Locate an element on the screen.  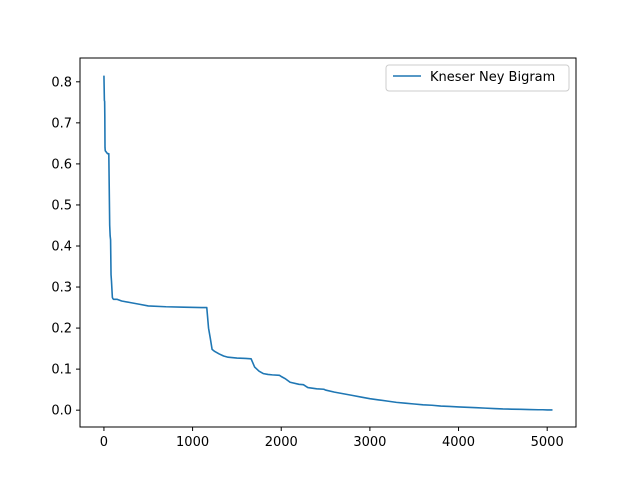
x-tick-label: 0 is located at coordinates (104, 442).